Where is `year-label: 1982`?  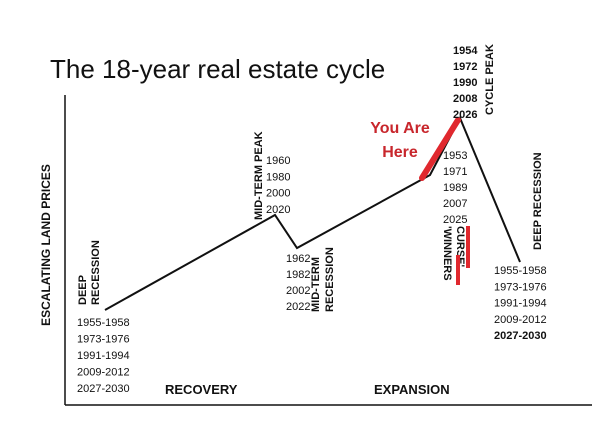
year-label: 1982 is located at coordinates (298, 275).